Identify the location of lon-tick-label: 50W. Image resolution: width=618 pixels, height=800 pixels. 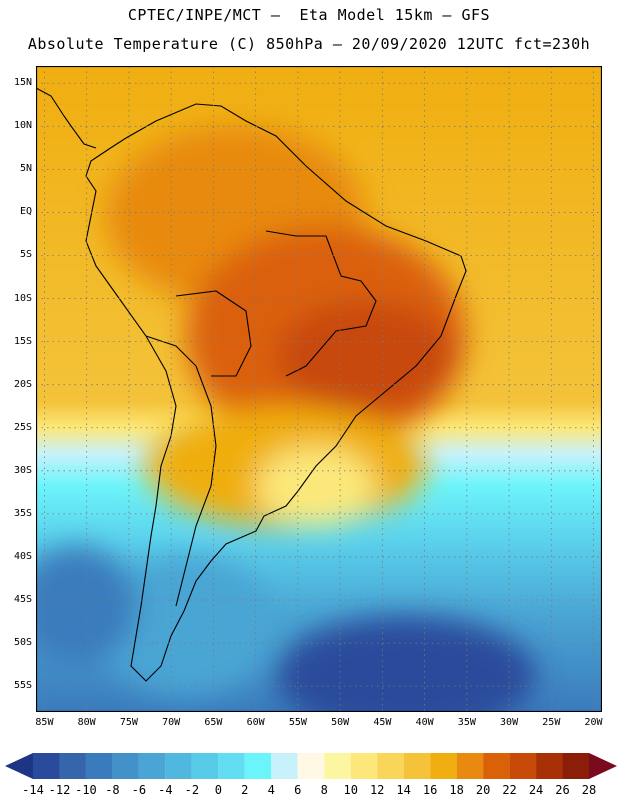
(340, 722).